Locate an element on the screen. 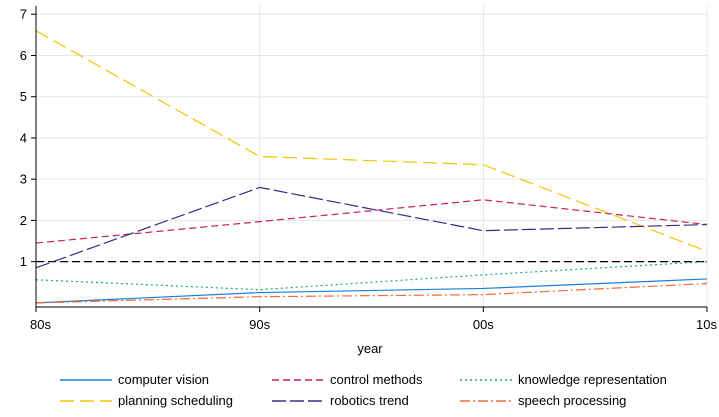 This screenshot has height=417, width=719. legend-item: control methods is located at coordinates (364, 379).